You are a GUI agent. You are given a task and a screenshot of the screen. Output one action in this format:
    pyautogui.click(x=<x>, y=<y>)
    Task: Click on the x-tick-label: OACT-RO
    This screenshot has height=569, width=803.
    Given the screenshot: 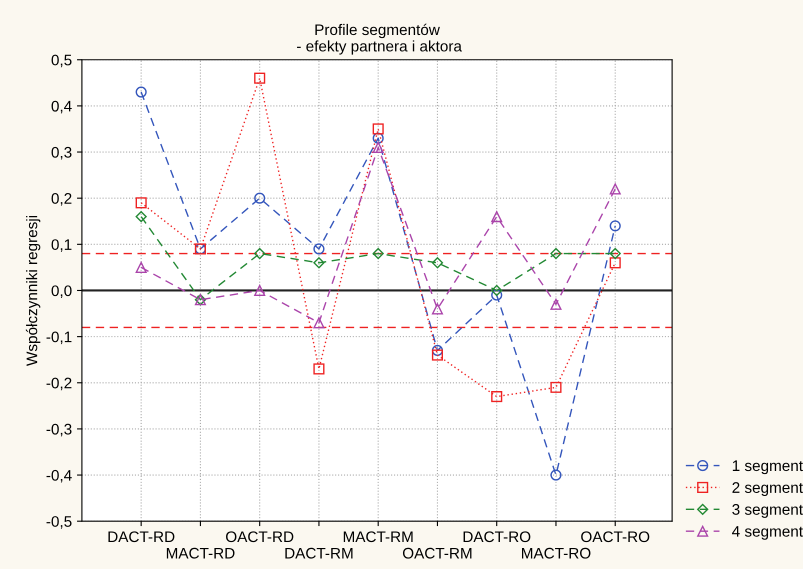 What is the action you would take?
    pyautogui.click(x=615, y=536)
    